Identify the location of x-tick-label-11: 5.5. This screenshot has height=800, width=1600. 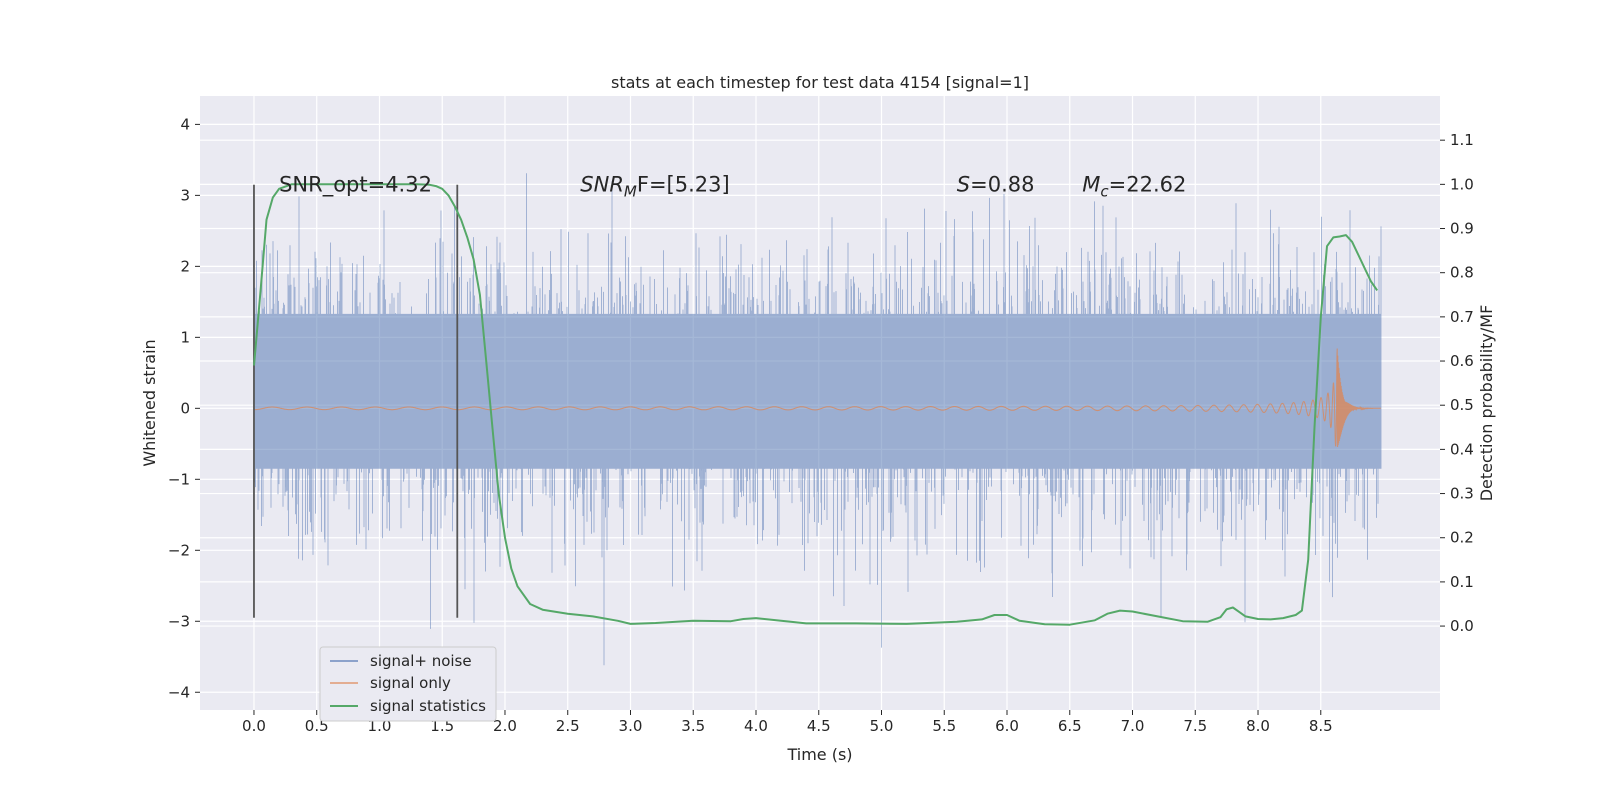
(944, 726).